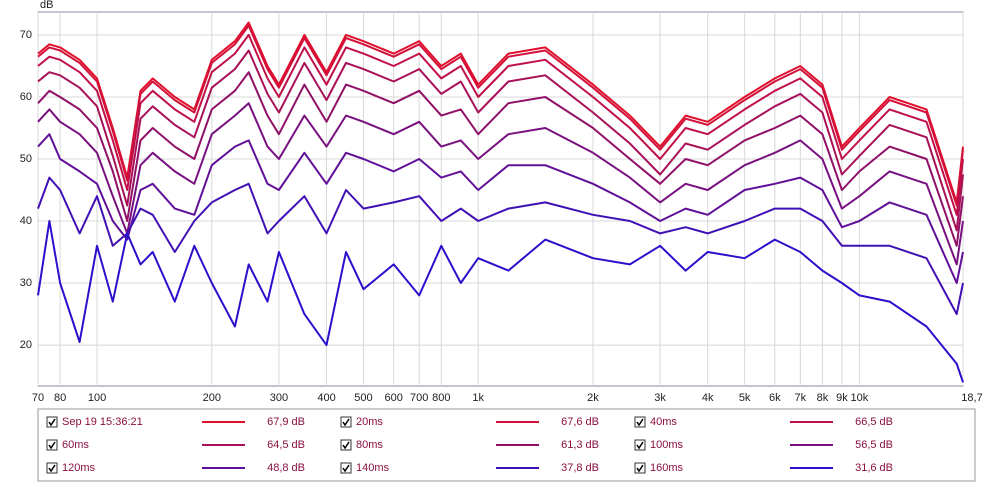 Image resolution: width=983 pixels, height=482 pixels. I want to click on x-tick-label: 6k, so click(775, 398).